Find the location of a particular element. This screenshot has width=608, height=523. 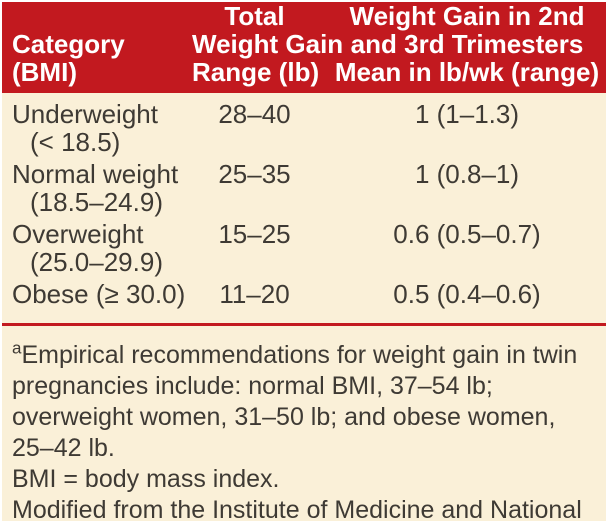

category-name: Normal weight is located at coordinates (95, 174).